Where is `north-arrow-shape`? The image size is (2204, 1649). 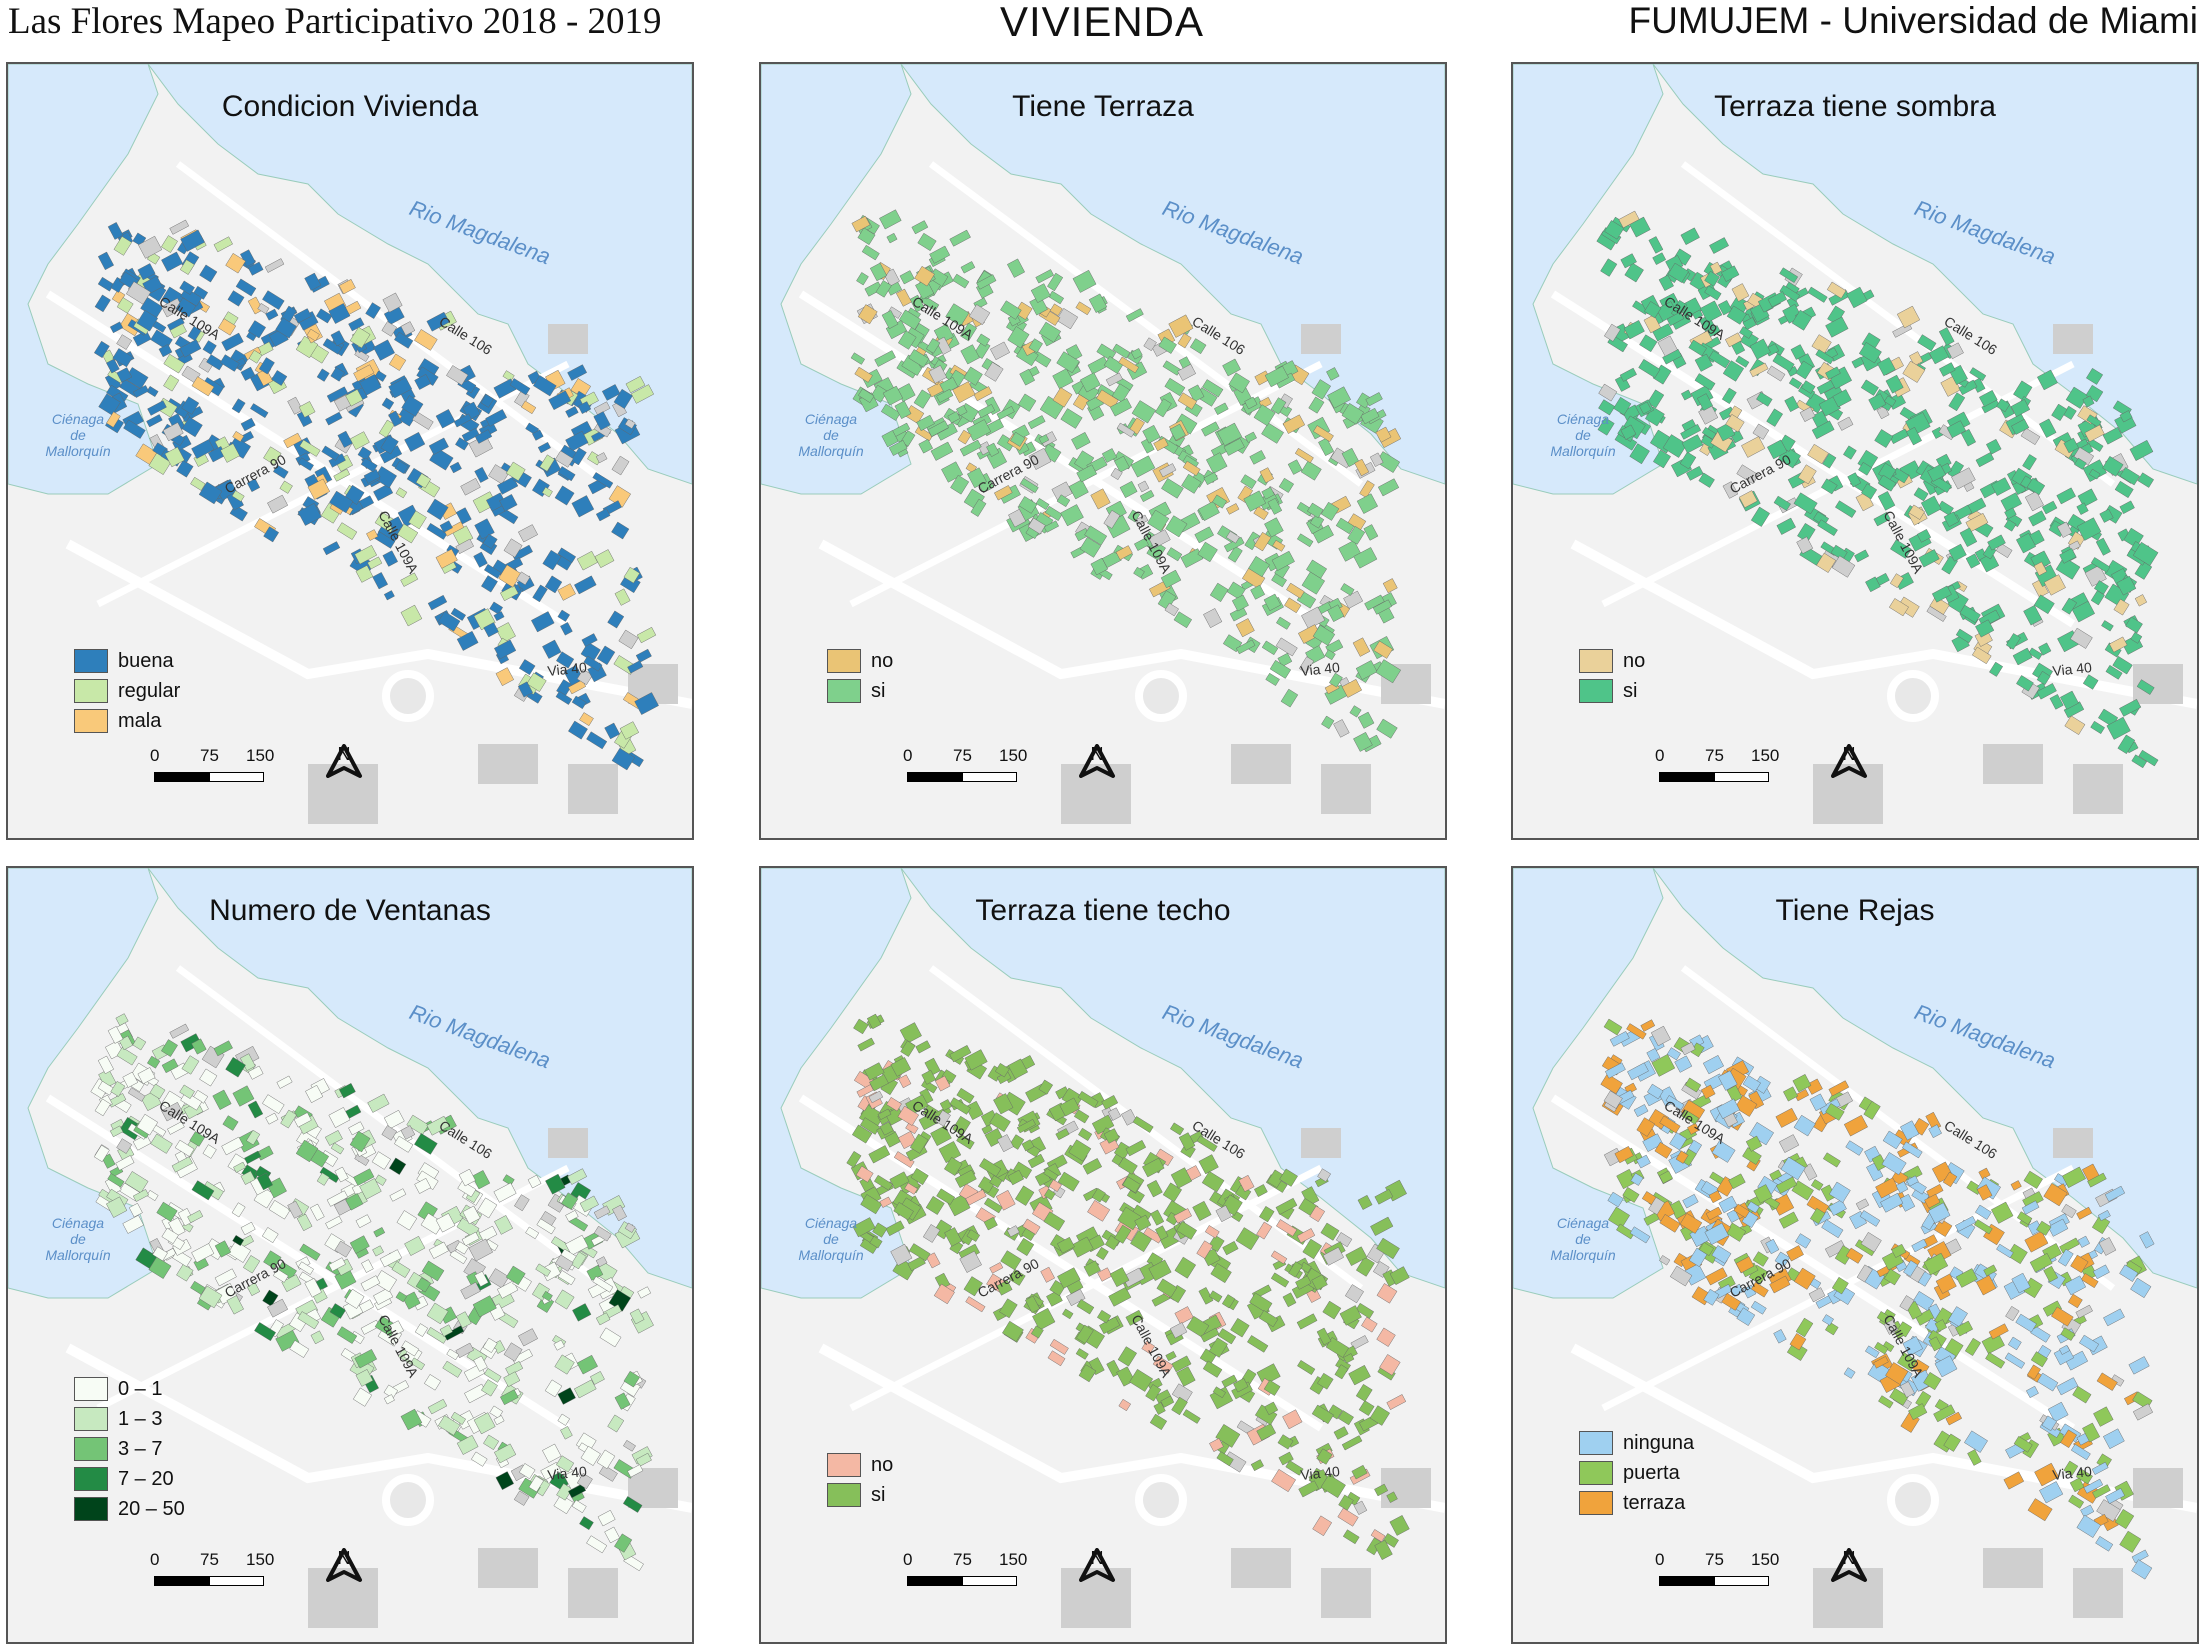
north-arrow-shape is located at coordinates (1097, 1565).